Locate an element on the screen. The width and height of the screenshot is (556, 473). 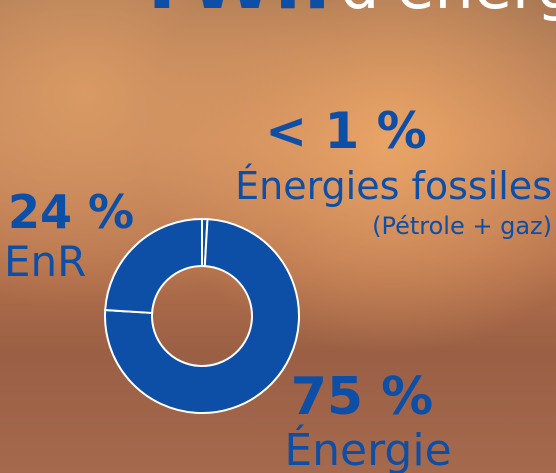
title: TWh is located at coordinates (232, 13).